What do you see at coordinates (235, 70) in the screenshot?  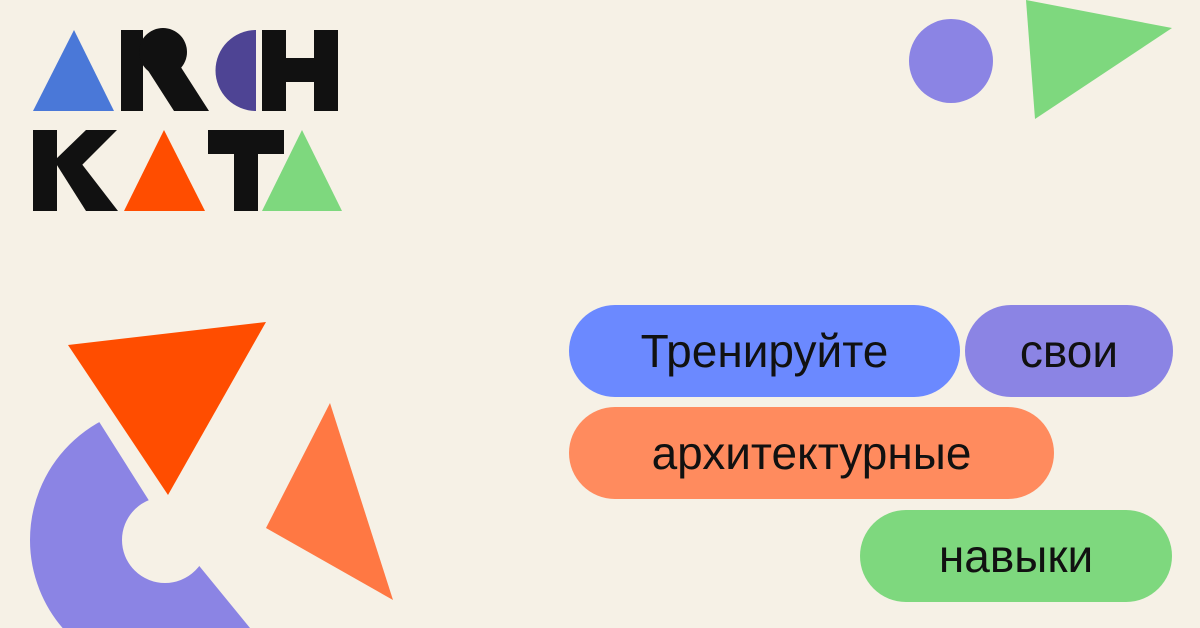 I see `logo-letter-c` at bounding box center [235, 70].